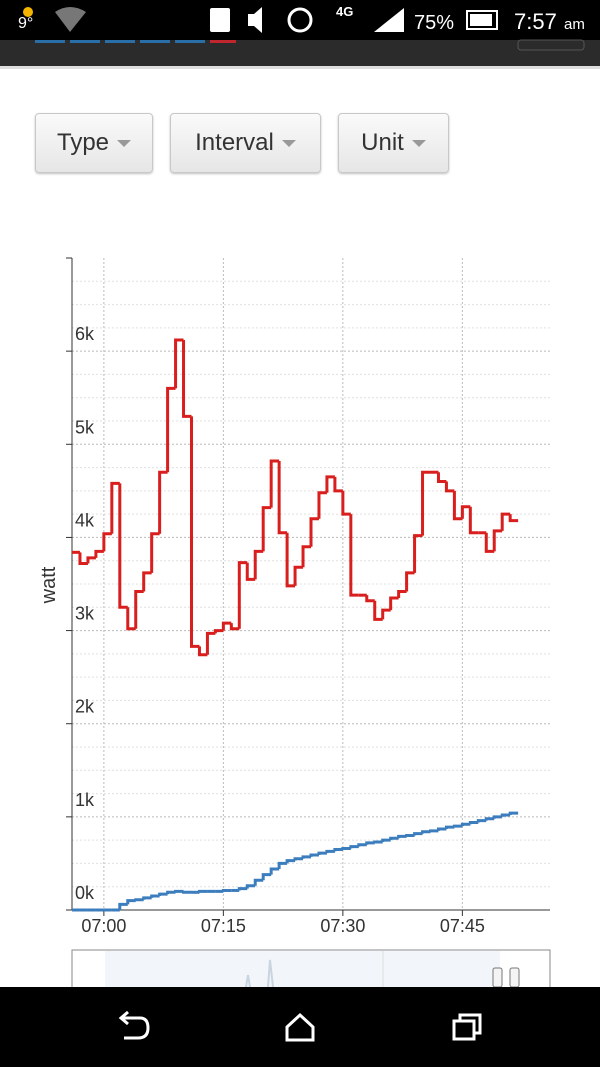  Describe the element at coordinates (85, 707) in the screenshot. I see `y-tick-label: 2k` at that location.